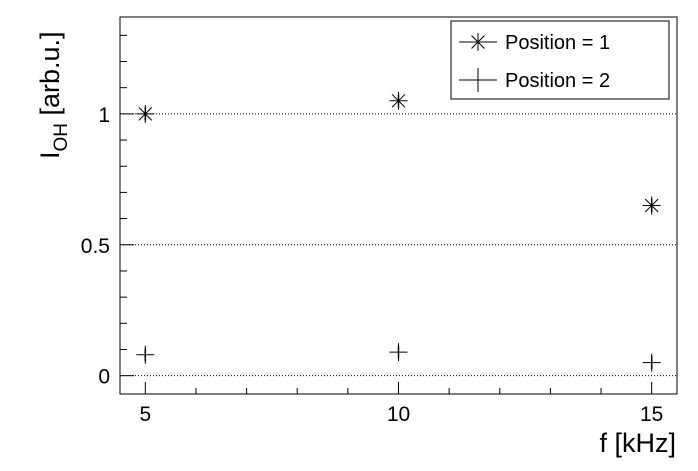 The height and width of the screenshot is (471, 698). What do you see at coordinates (557, 81) in the screenshot?
I see `legend-label-position-2: Position = 2` at bounding box center [557, 81].